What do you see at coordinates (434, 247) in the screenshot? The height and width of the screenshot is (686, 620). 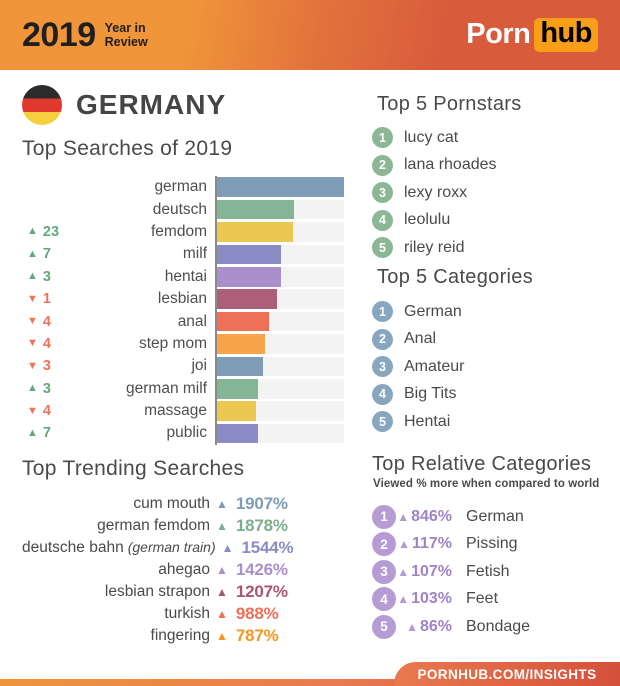 I see `pornstar-name: riley reid` at bounding box center [434, 247].